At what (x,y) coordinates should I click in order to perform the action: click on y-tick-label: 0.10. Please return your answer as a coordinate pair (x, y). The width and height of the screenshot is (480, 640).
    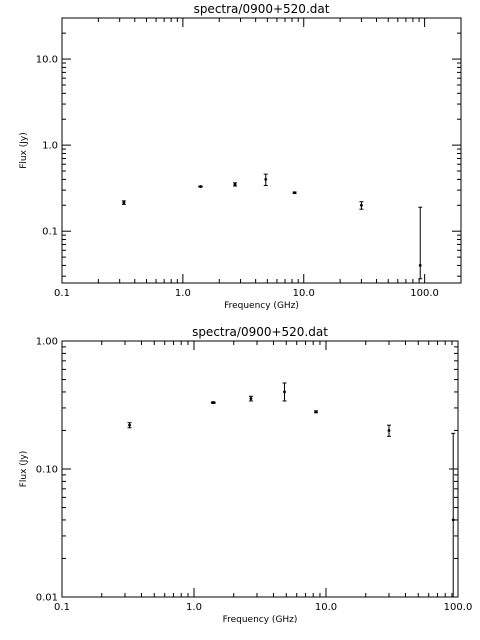
    Looking at the image, I should click on (47, 470).